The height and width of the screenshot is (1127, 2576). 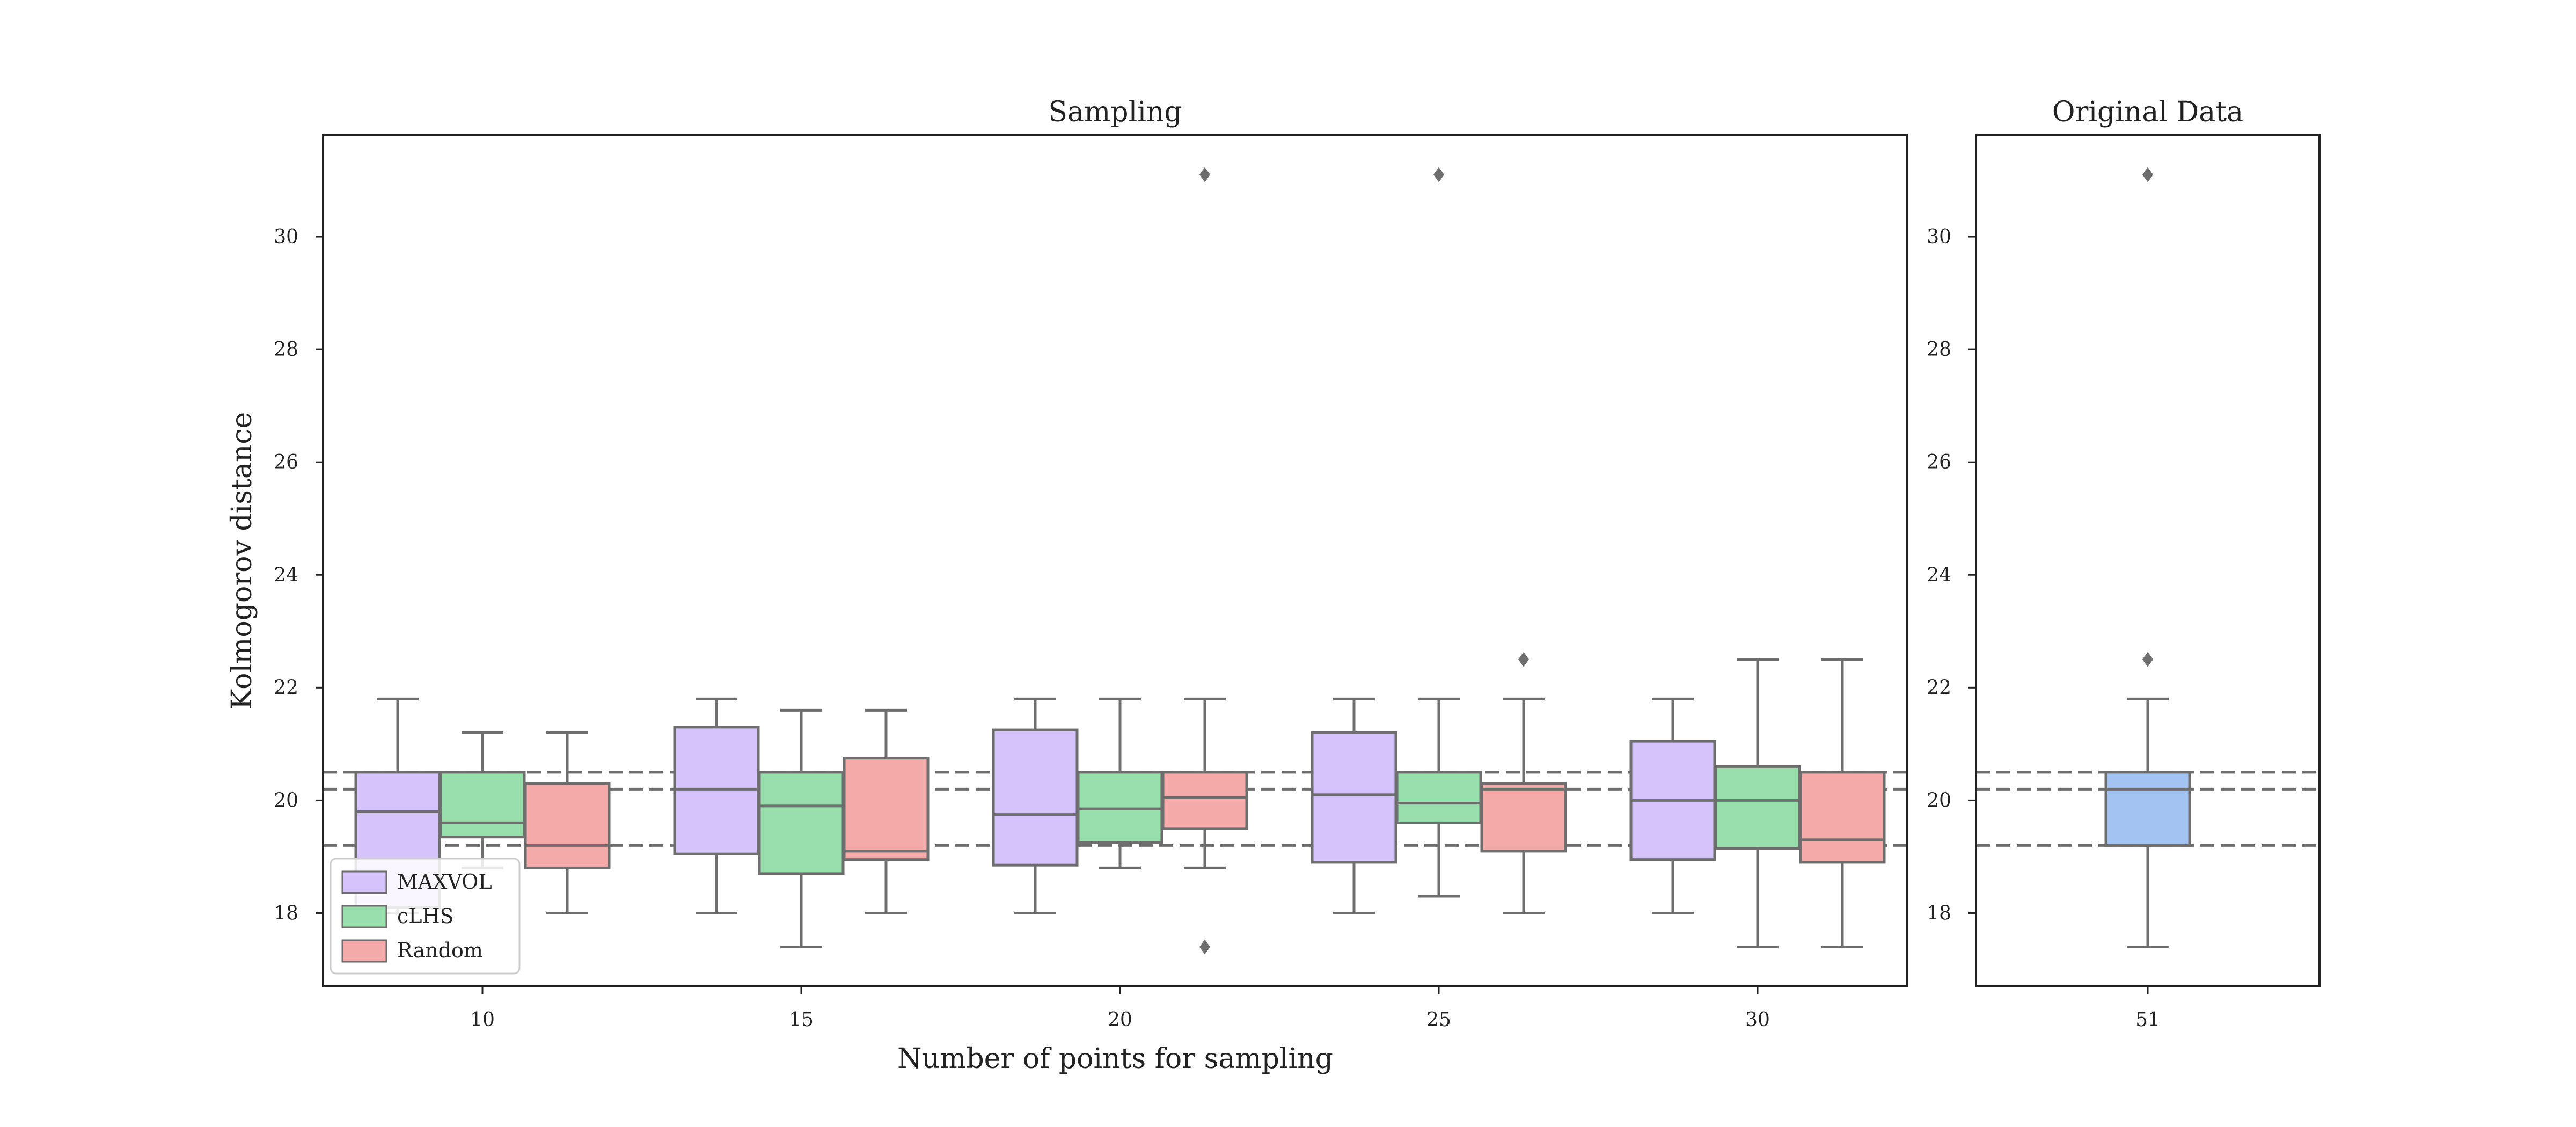 What do you see at coordinates (1115, 1059) in the screenshot?
I see `x-axis-label: Number of points for sampling` at bounding box center [1115, 1059].